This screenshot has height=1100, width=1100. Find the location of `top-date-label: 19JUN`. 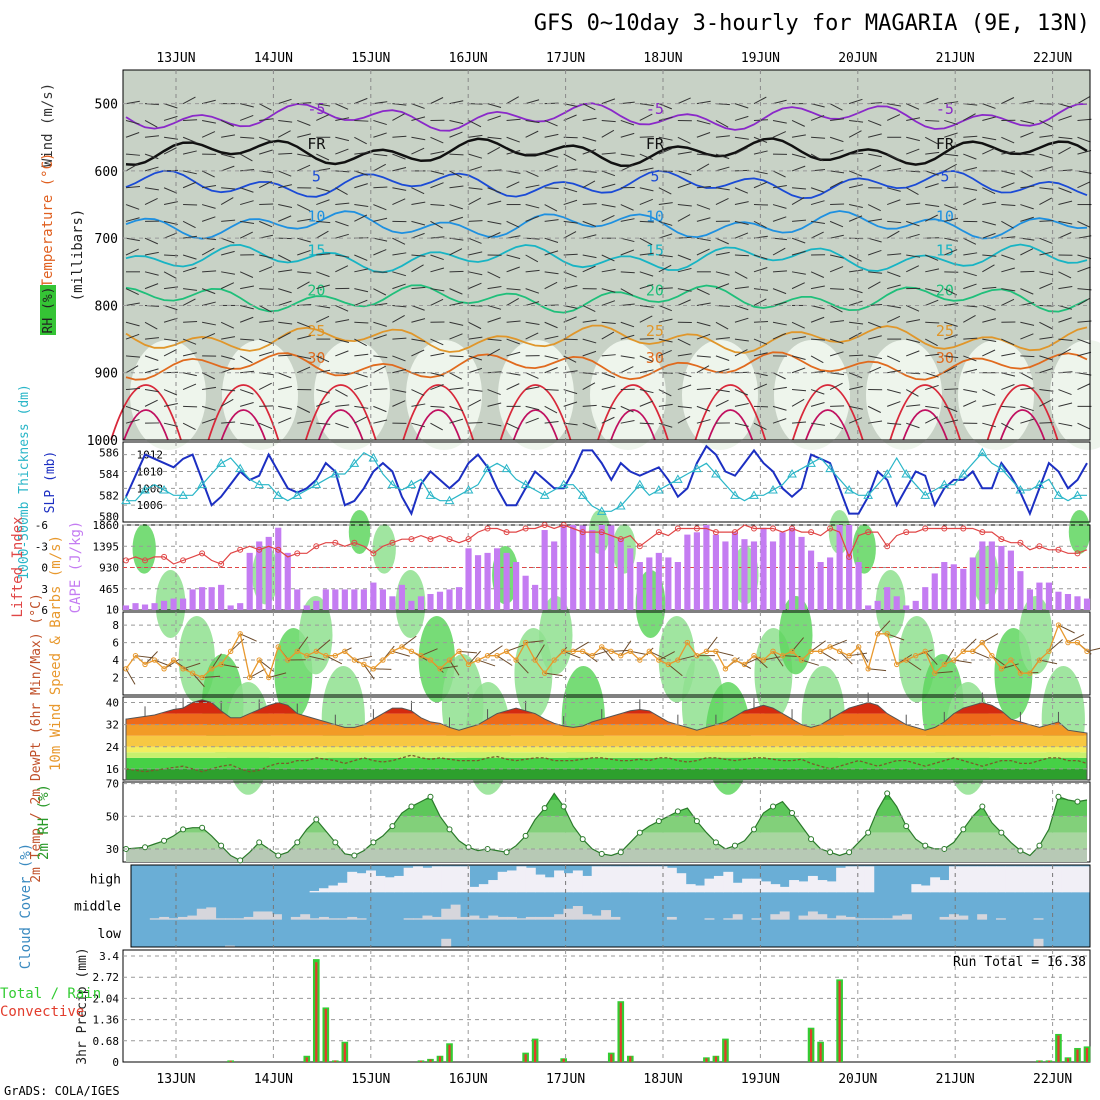

top-date-label: 19JUN is located at coordinates (760, 58).